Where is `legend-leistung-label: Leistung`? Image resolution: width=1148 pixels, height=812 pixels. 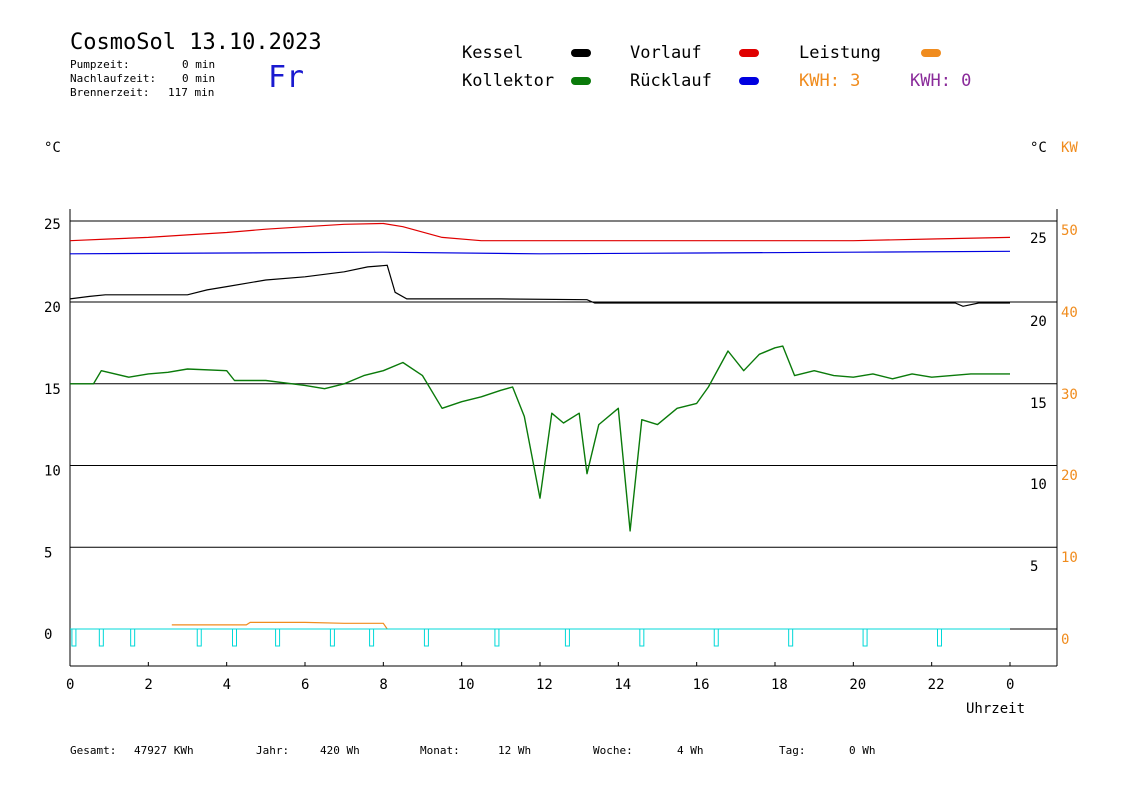
legend-leistung-label: Leistung is located at coordinates (840, 53).